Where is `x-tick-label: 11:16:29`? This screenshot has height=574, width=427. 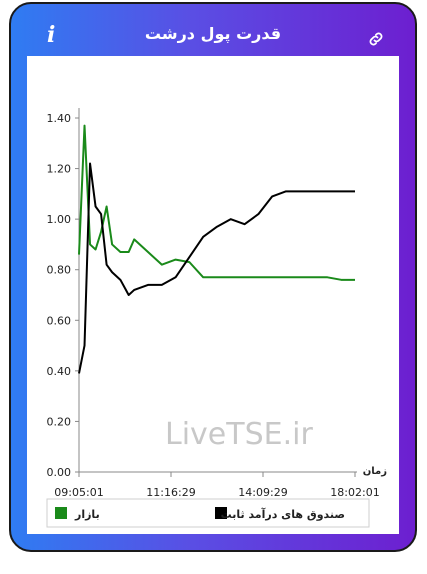 x-tick-label: 11:16:29 is located at coordinates (170, 492).